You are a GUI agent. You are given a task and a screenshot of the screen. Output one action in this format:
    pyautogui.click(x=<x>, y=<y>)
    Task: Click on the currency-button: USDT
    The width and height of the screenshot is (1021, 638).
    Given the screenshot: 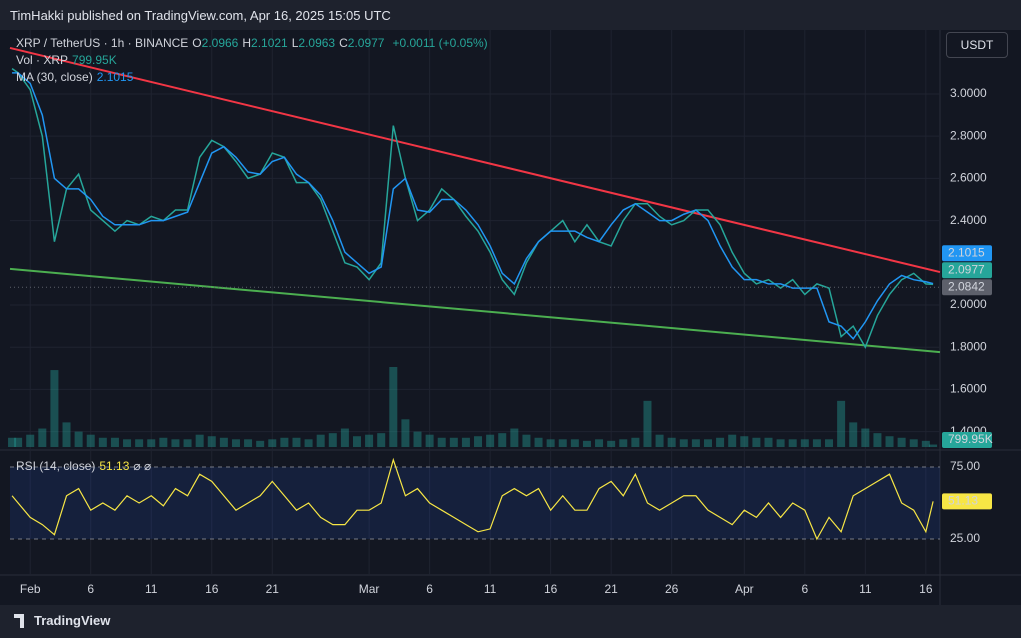 What is the action you would take?
    pyautogui.click(x=977, y=45)
    